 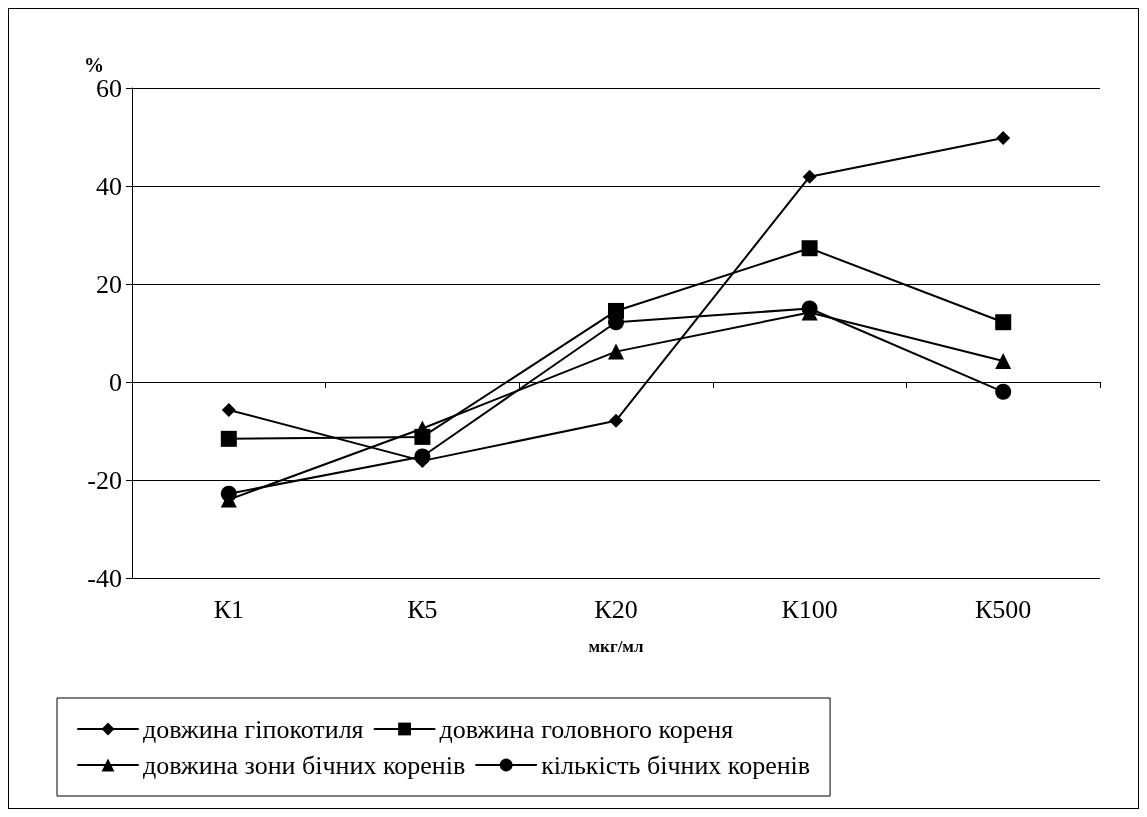 What do you see at coordinates (586, 729) in the screenshot?
I see `legend-label: довжина головного кореня` at bounding box center [586, 729].